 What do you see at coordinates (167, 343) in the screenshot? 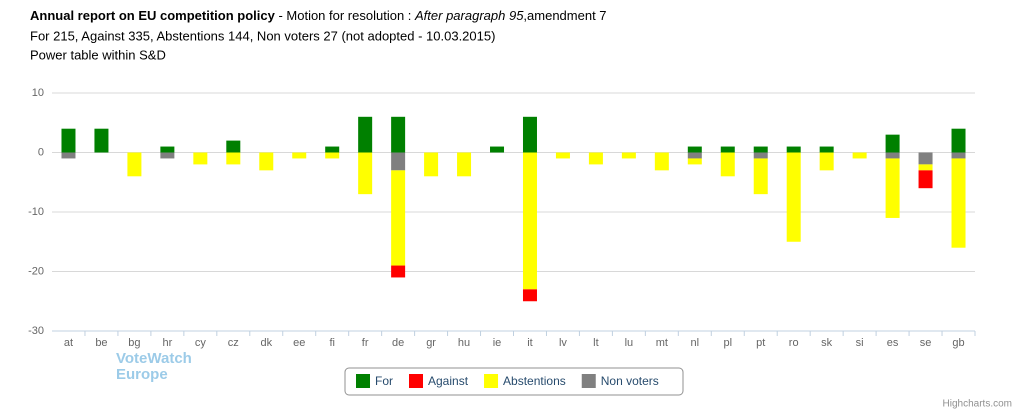
I see `x-tick-label: hr` at bounding box center [167, 343].